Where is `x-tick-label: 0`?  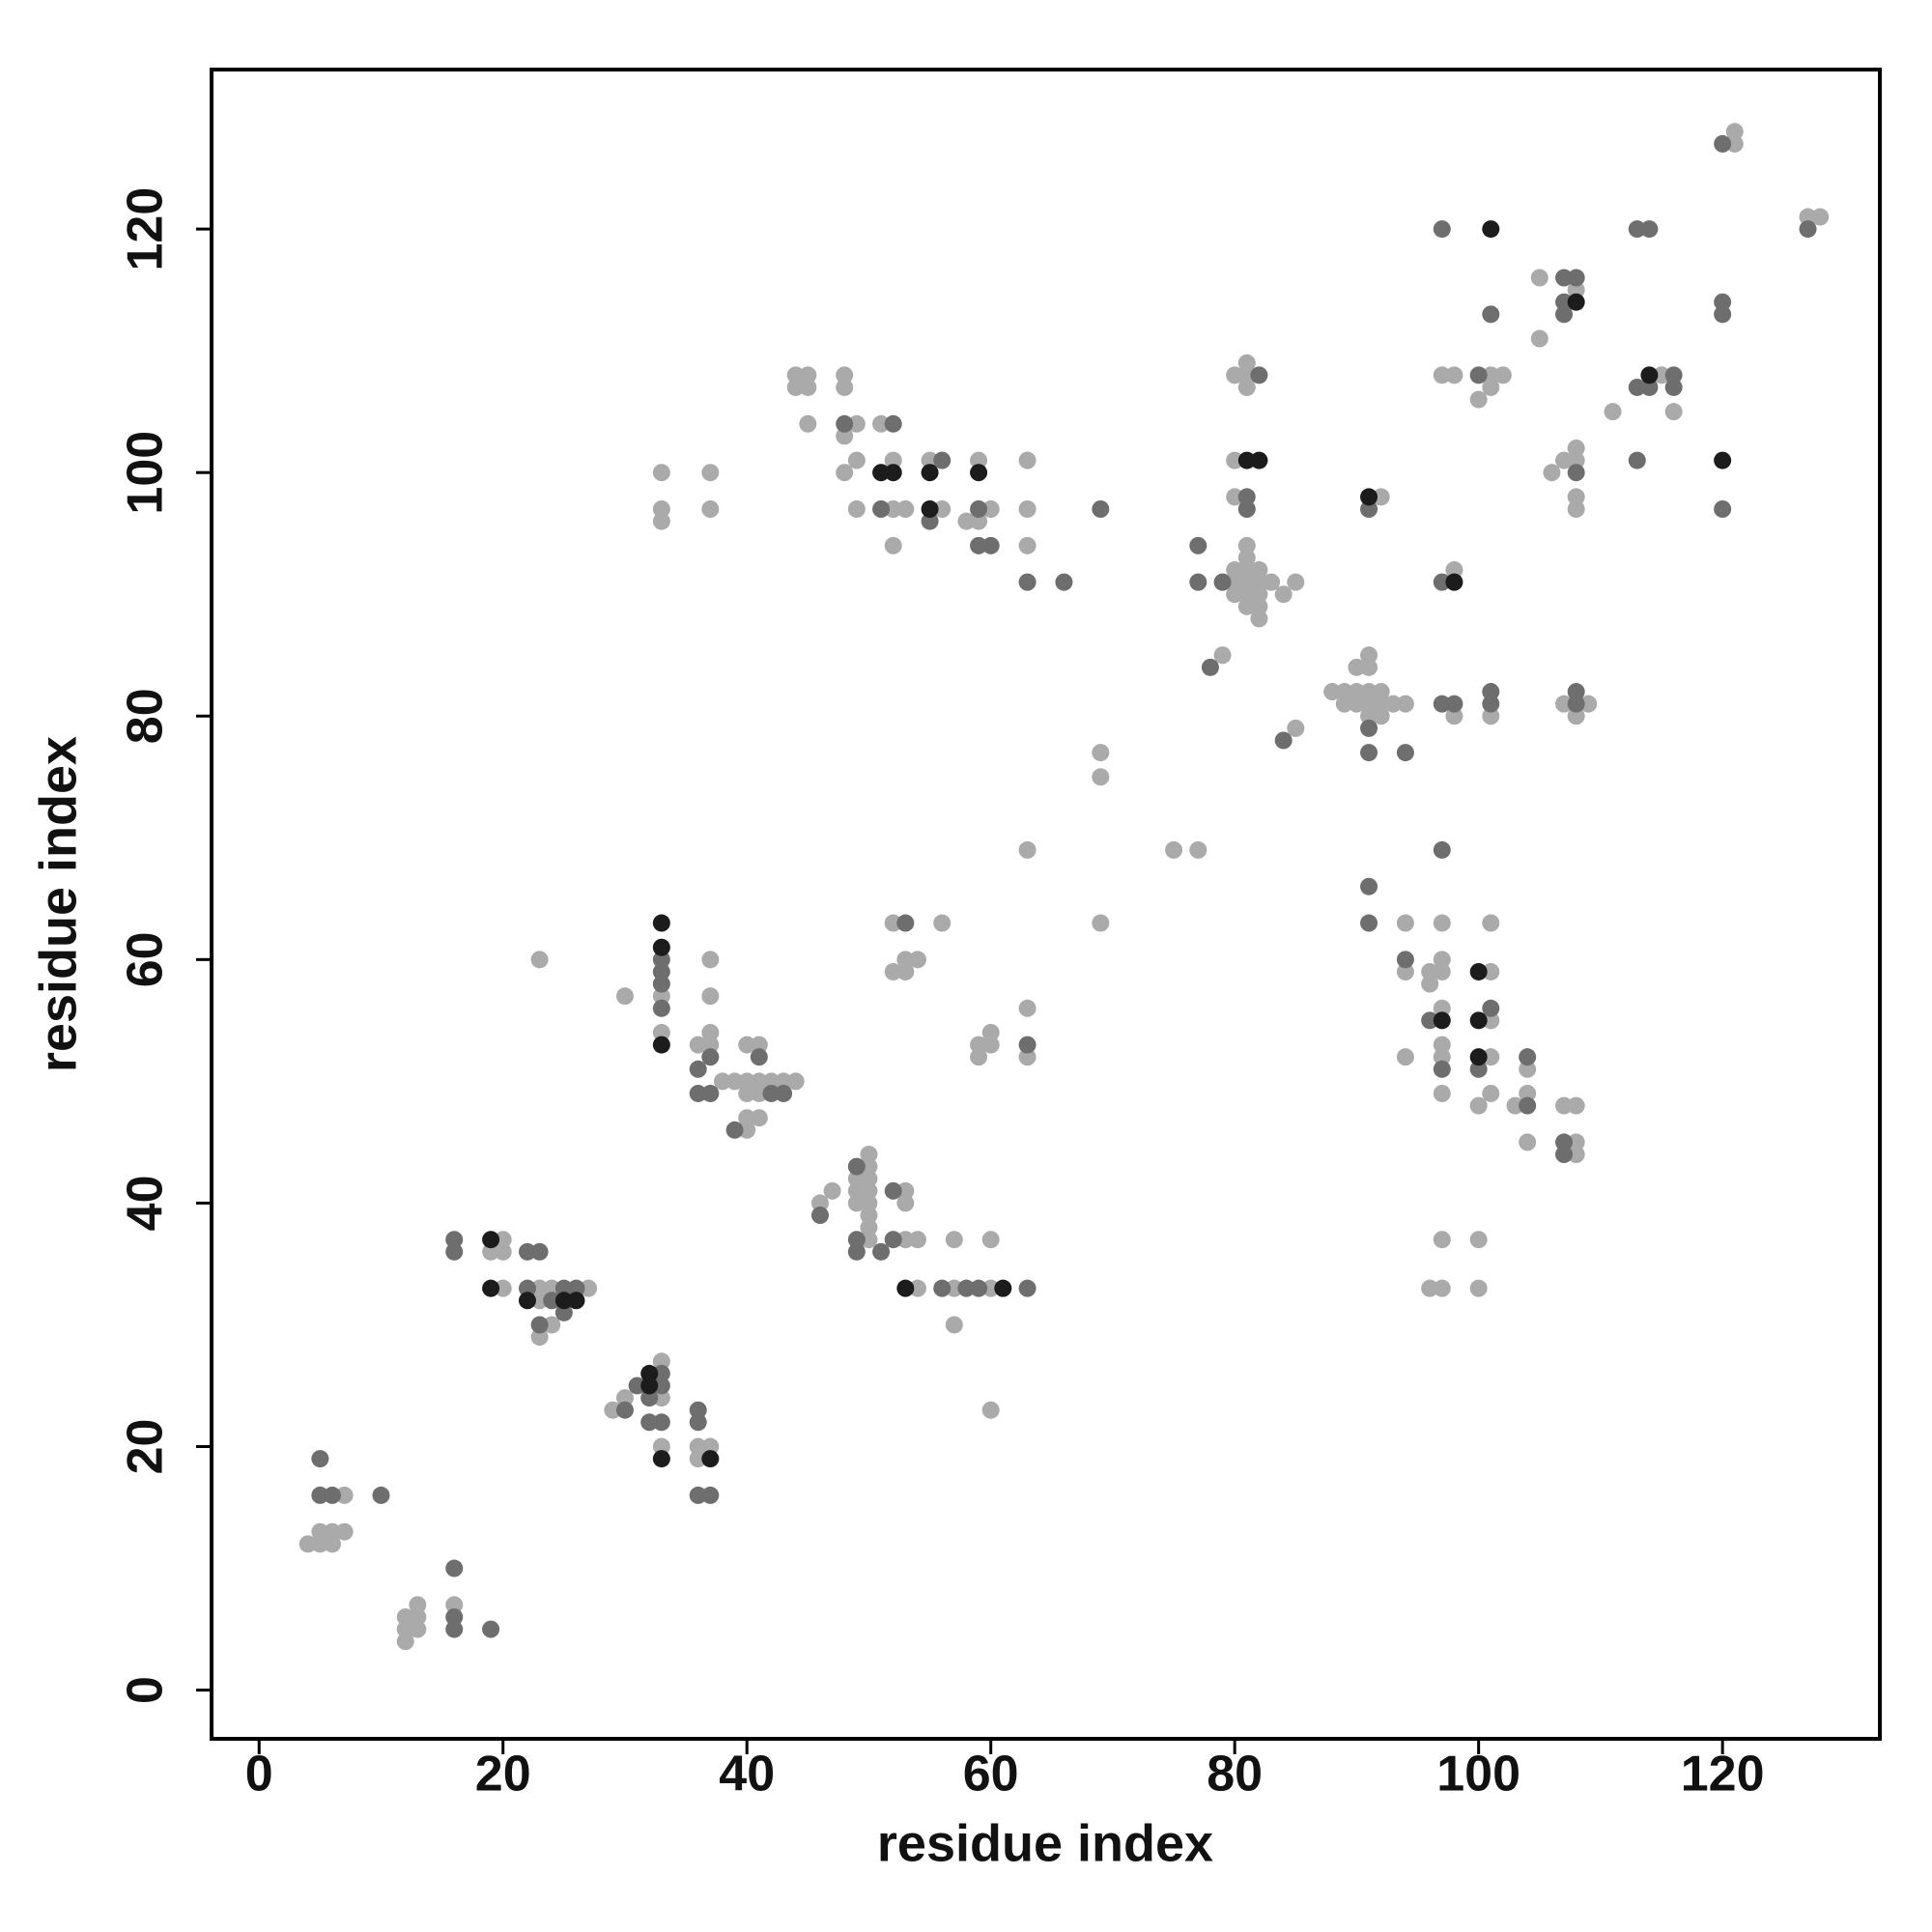
x-tick-label: 0 is located at coordinates (259, 1775).